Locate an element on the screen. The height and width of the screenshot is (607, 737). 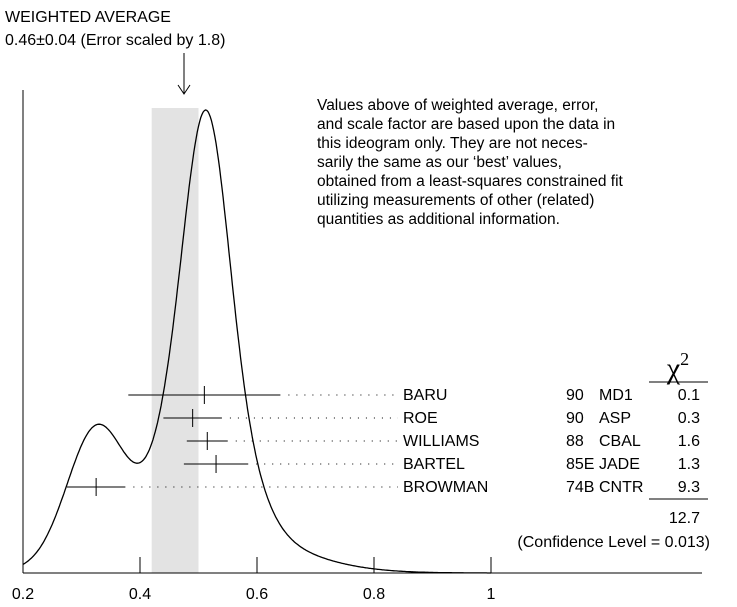
measurement-year: 74B is located at coordinates (580, 487).